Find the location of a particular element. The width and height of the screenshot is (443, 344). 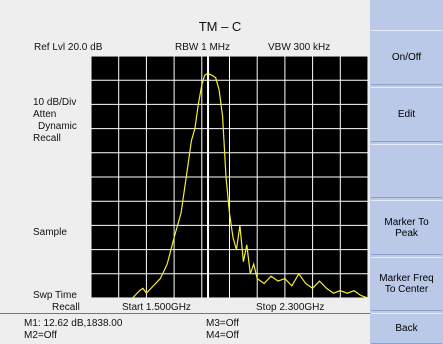

ref-level-label: Ref Lvl 20.0 dB is located at coordinates (68, 47).